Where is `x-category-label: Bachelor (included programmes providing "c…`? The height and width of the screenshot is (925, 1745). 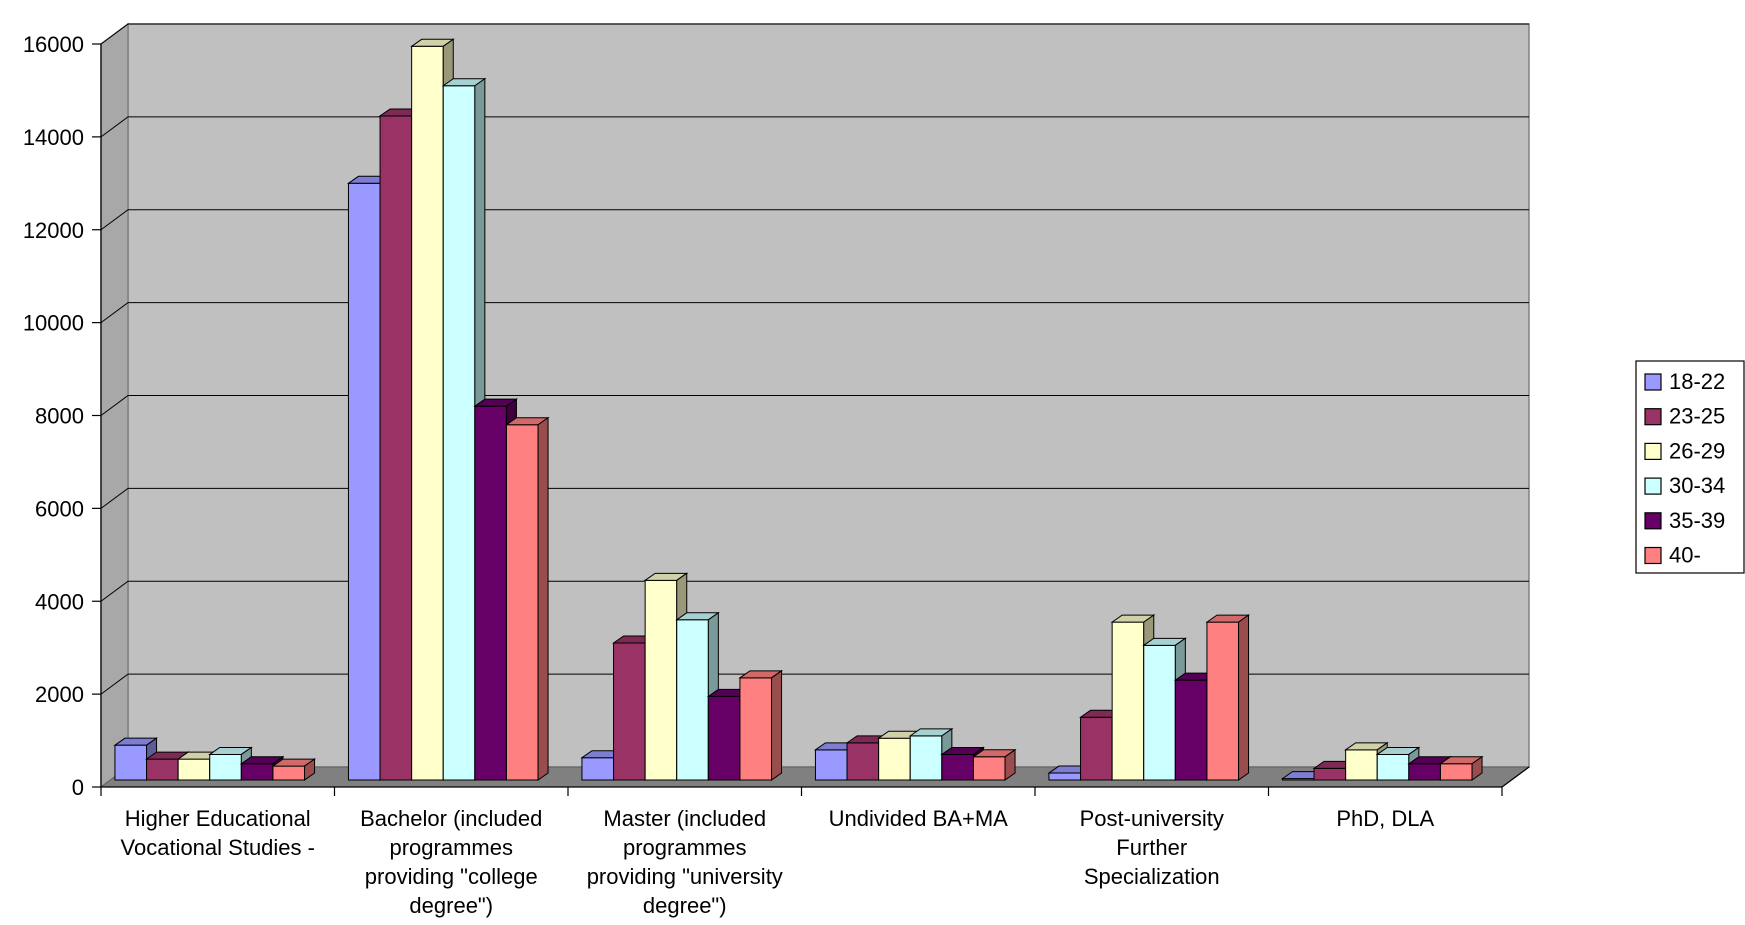 x-category-label: Bachelor (included programmes providing "c… is located at coordinates (451, 862).